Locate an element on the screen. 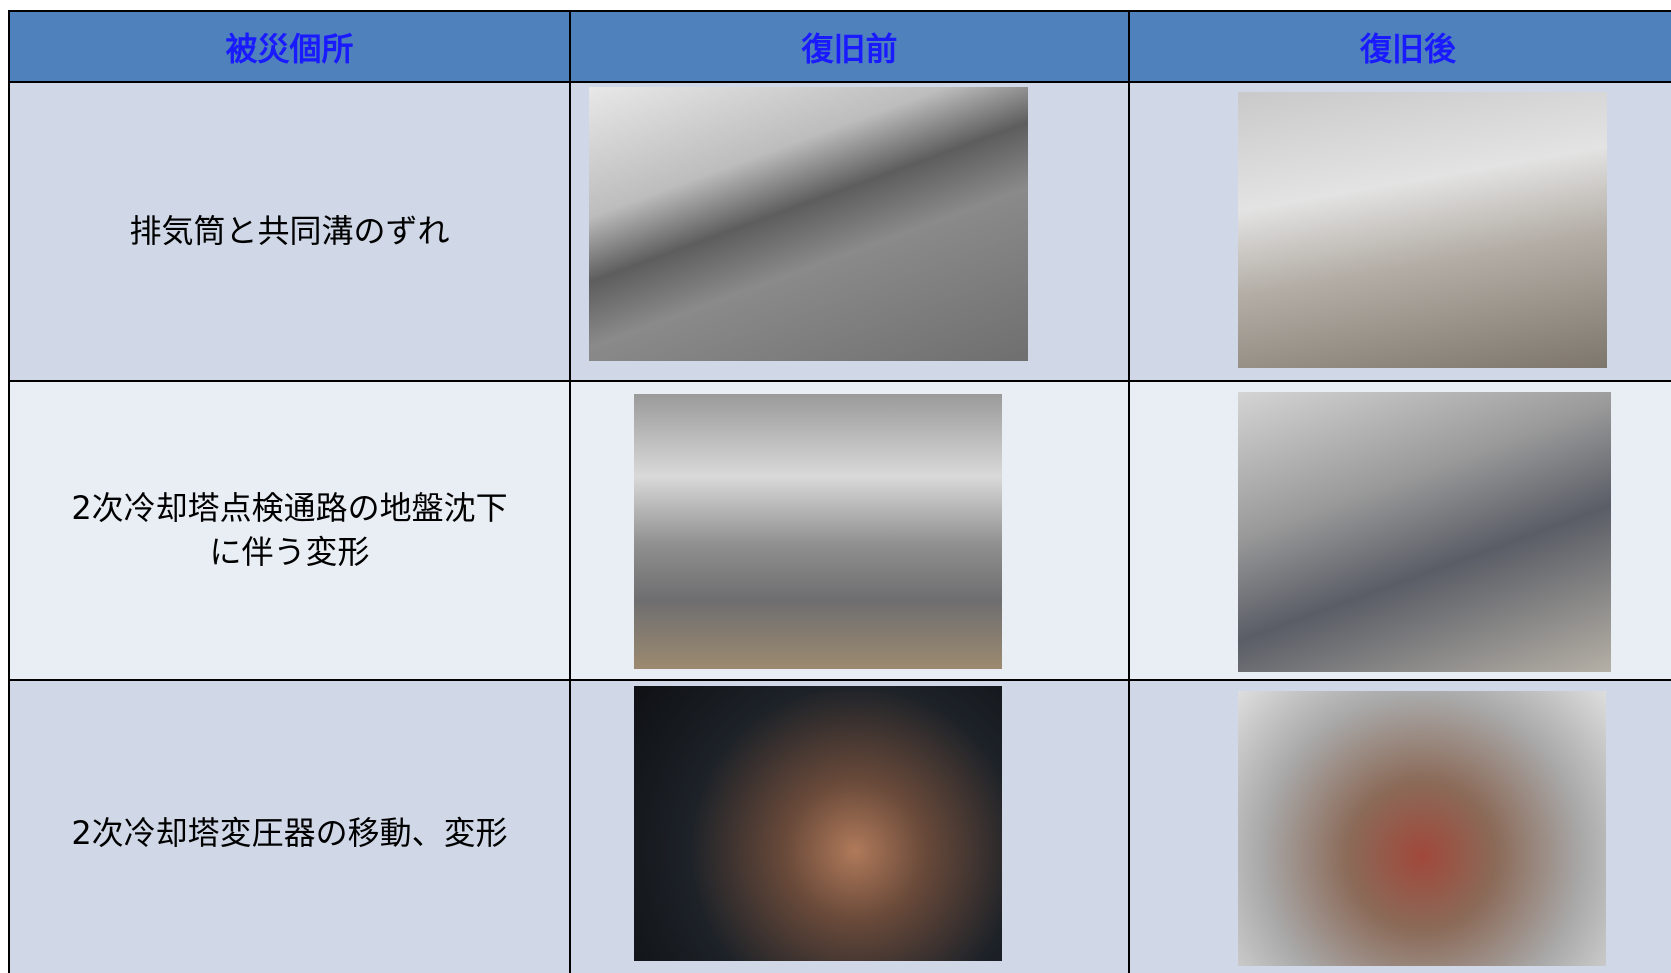  location-text: 2次冷却塔点検通路の地盤沈下 に伴う変形 is located at coordinates (289, 530).